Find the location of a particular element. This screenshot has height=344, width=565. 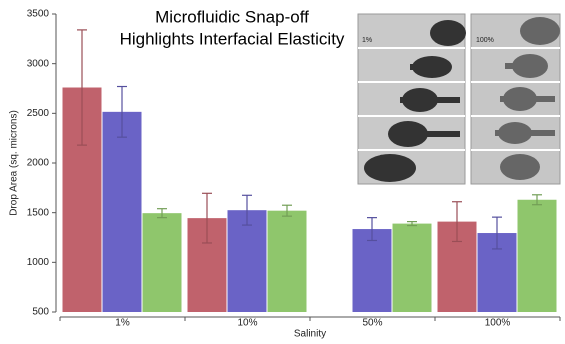

y-tick-label: 1500 is located at coordinates (38, 212).